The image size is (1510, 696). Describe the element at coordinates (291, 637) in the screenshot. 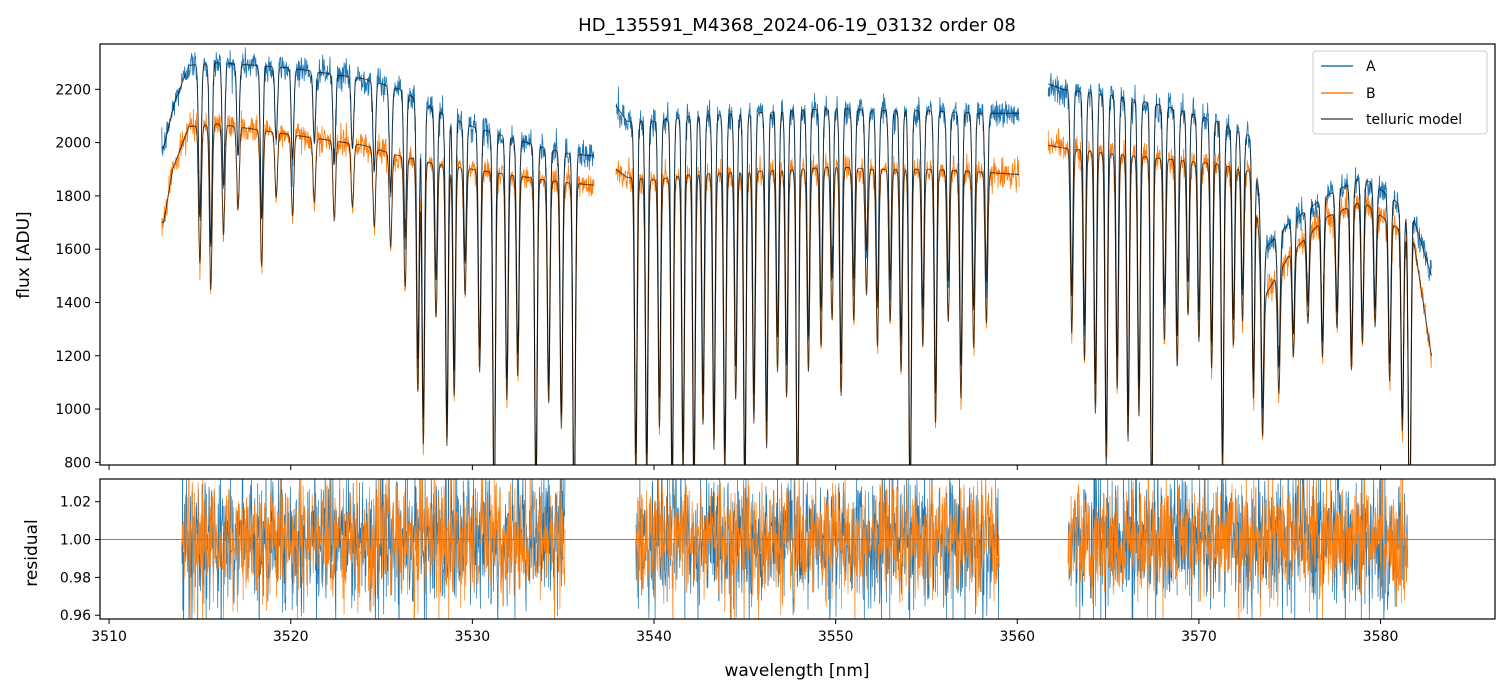

I see `x-tick-label: 3520` at that location.